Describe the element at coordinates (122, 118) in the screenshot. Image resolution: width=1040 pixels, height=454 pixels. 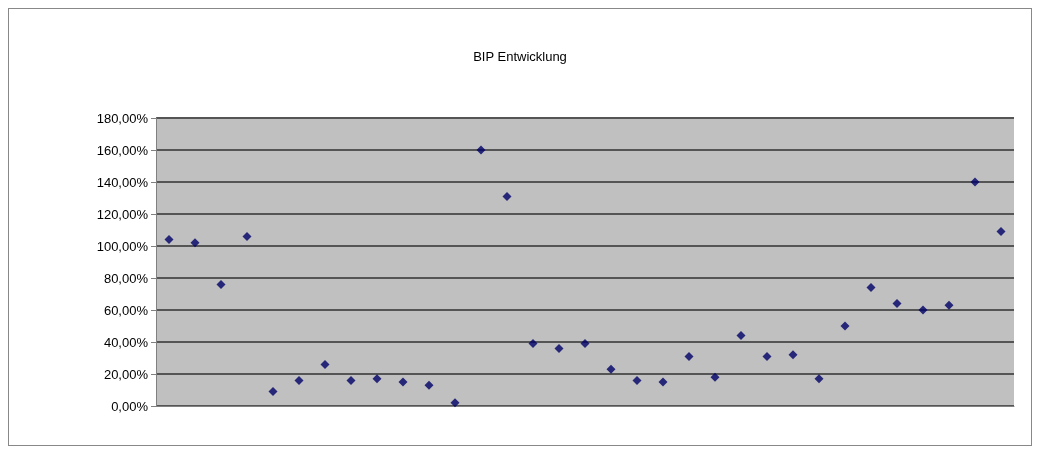
I see `y-tick-label: 180,00%` at that location.